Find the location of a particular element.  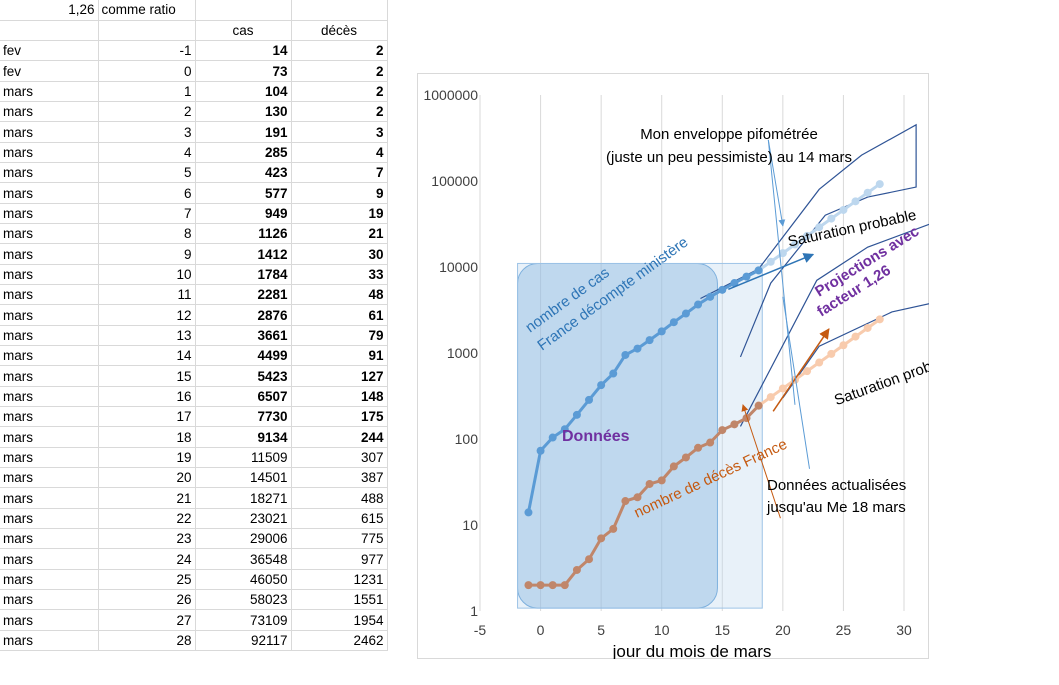

cases-cell: 2281 is located at coordinates (243, 295).